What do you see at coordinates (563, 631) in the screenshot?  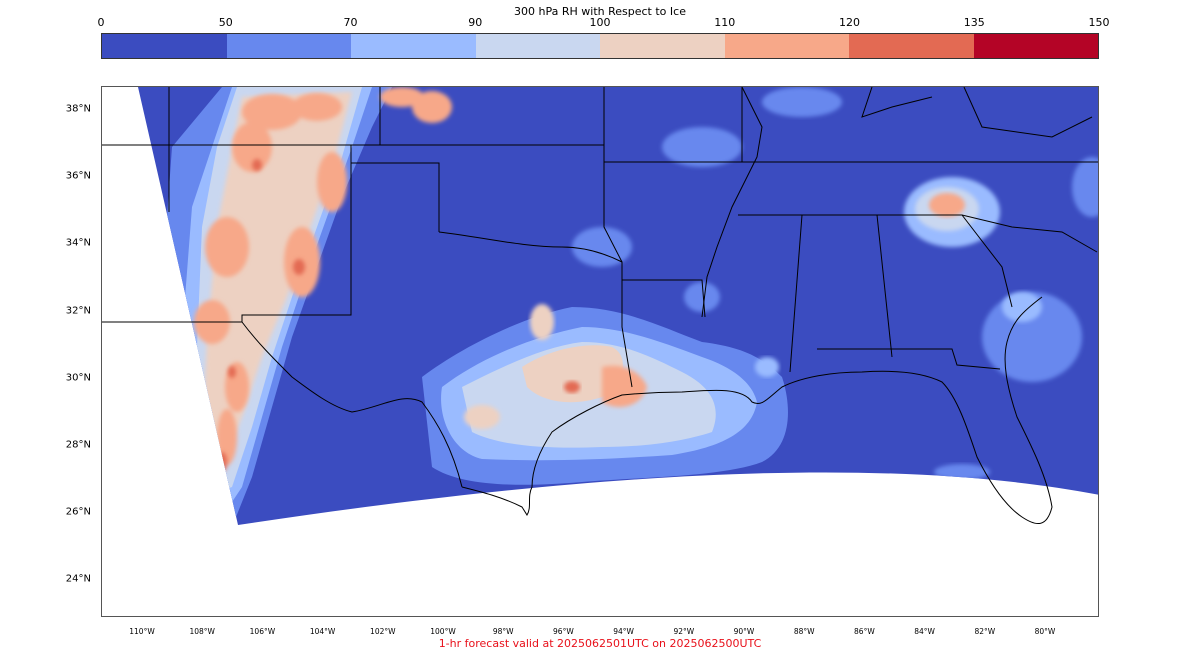 I see `longitude-label: 96°W` at bounding box center [563, 631].